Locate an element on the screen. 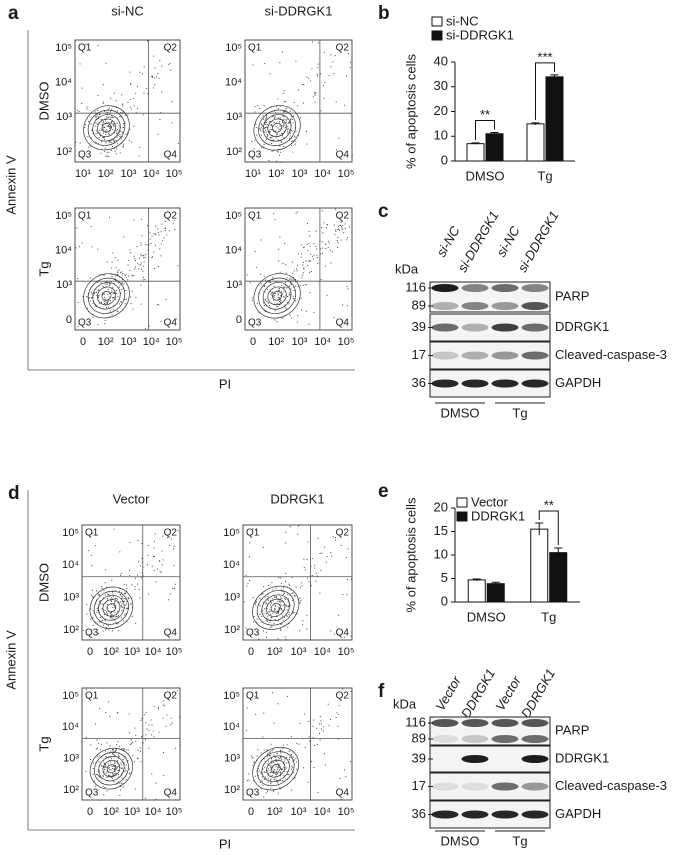  x-tick-label: Tg is located at coordinates (548, 616).